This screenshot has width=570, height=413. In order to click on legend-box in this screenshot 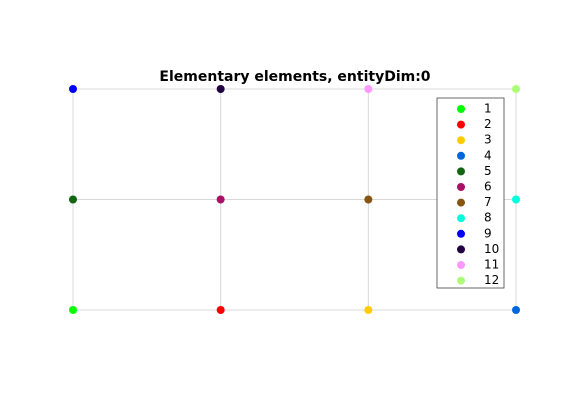, I will do `click(470, 193)`.